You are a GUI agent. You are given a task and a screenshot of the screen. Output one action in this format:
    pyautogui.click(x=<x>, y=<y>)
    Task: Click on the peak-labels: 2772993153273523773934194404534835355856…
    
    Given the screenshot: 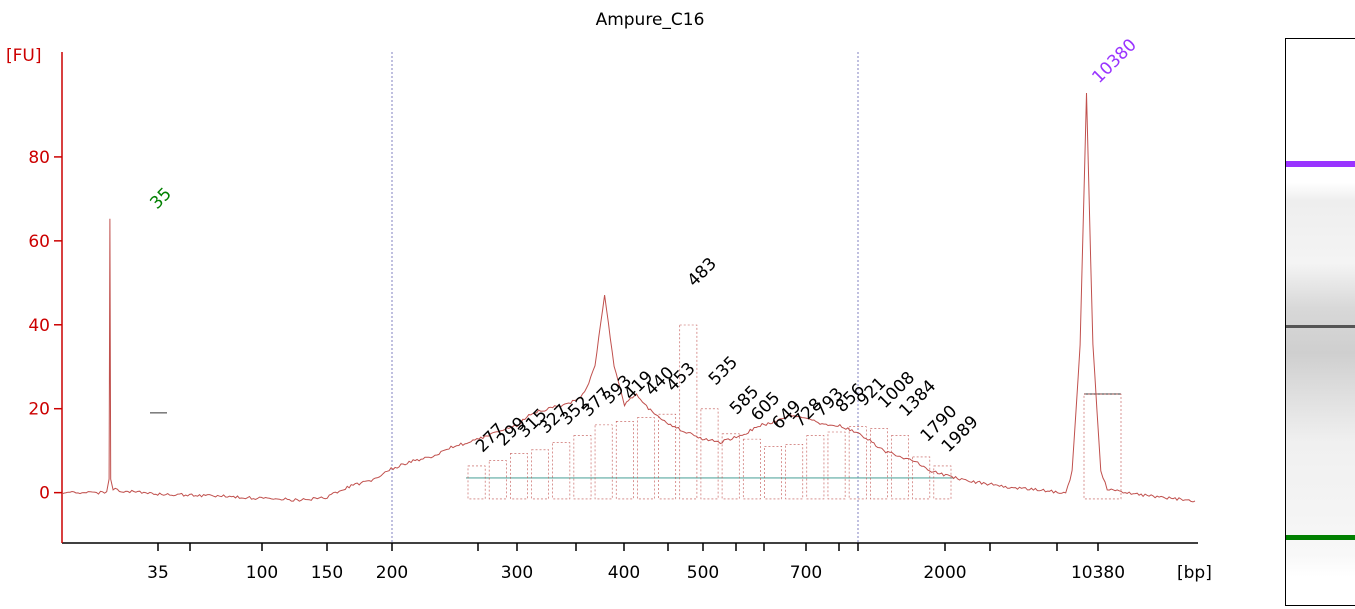 What is the action you would take?
    pyautogui.click(x=727, y=355)
    